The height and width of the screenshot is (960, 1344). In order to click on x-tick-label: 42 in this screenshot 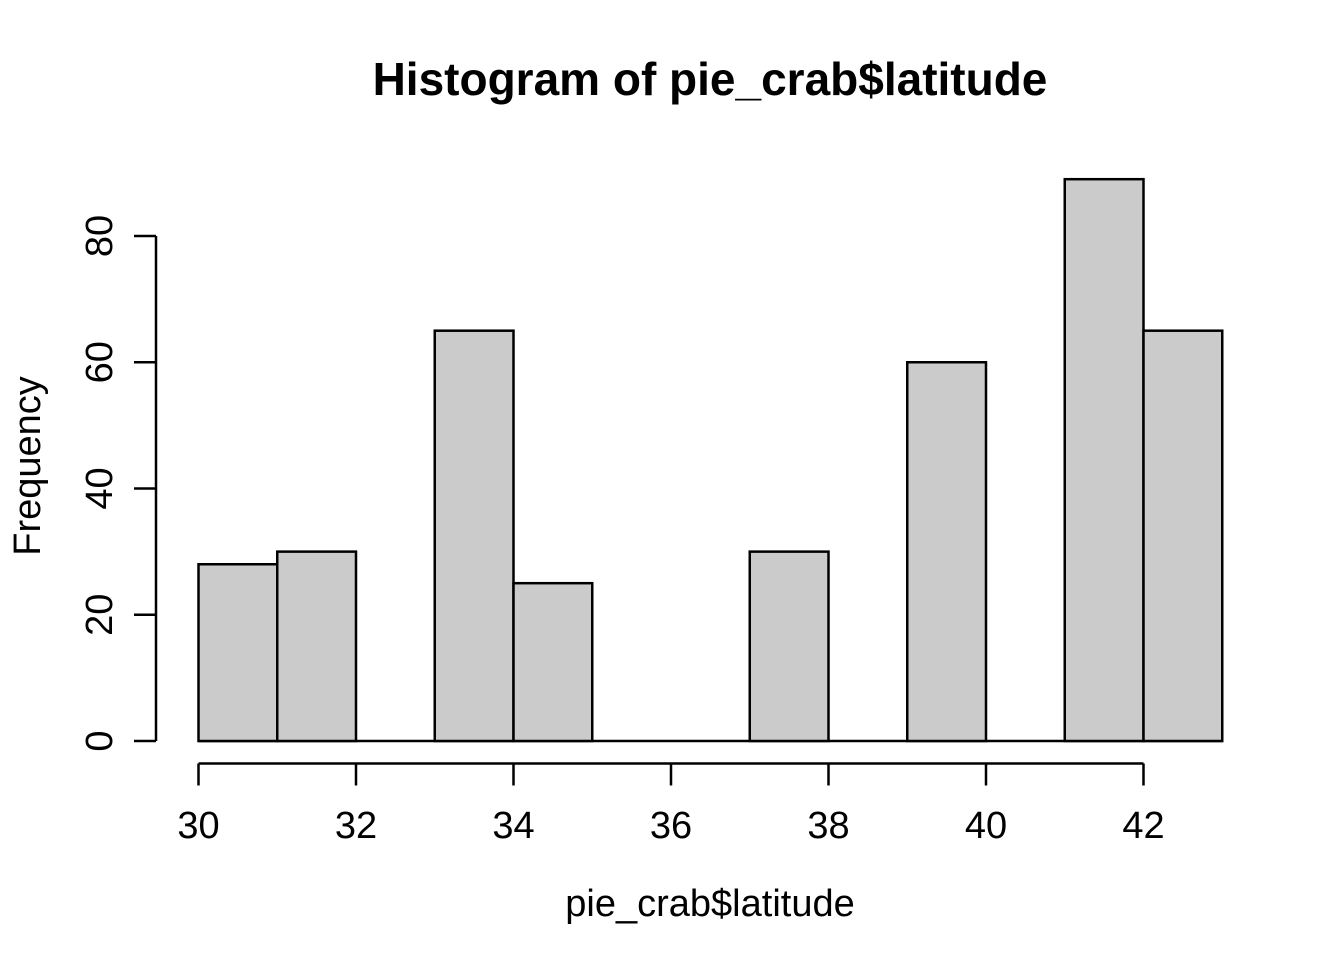, I will do `click(1143, 826)`.